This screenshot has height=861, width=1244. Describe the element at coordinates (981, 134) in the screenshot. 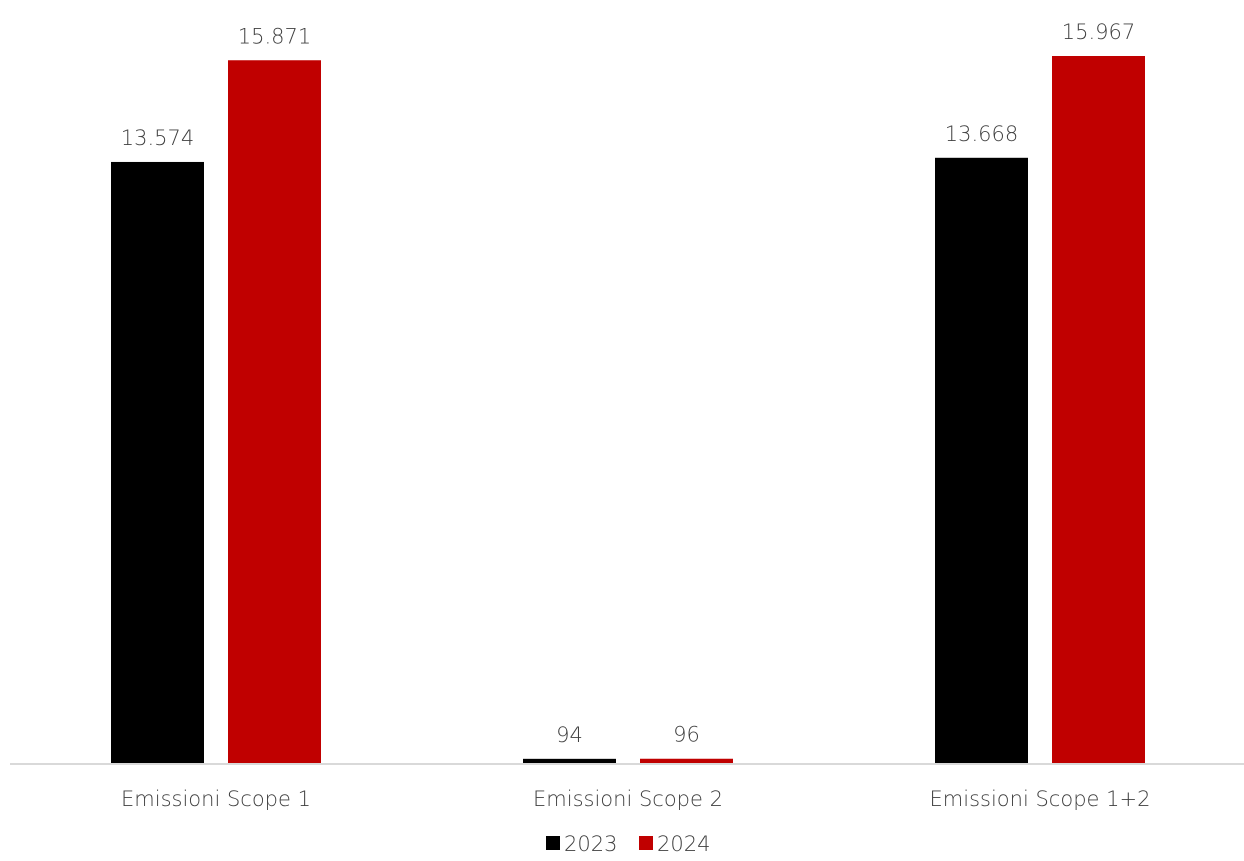

I see `data-label-2023-3: 13.668` at that location.